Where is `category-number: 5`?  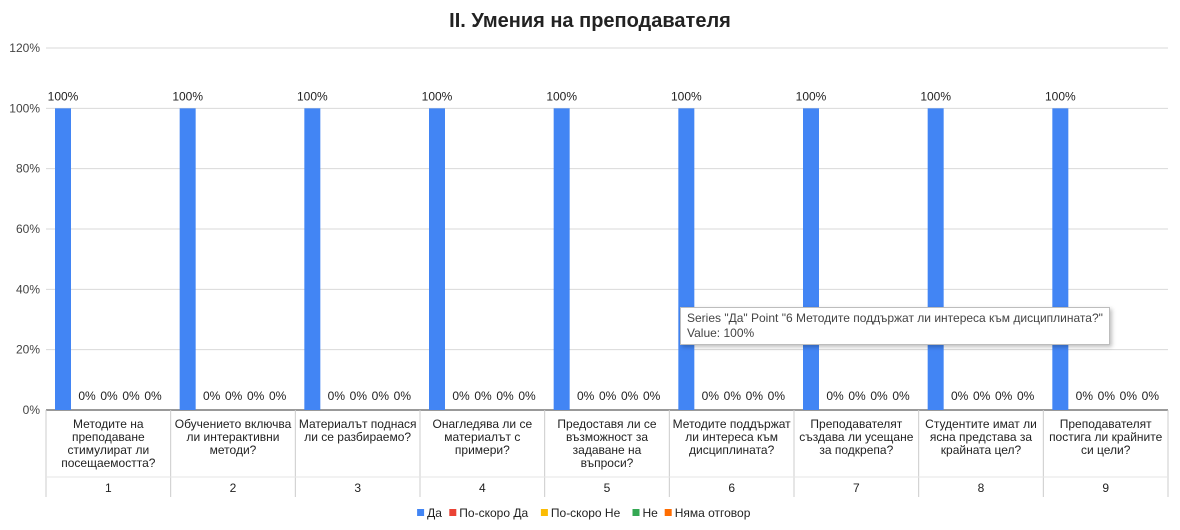 category-number: 5 is located at coordinates (607, 488).